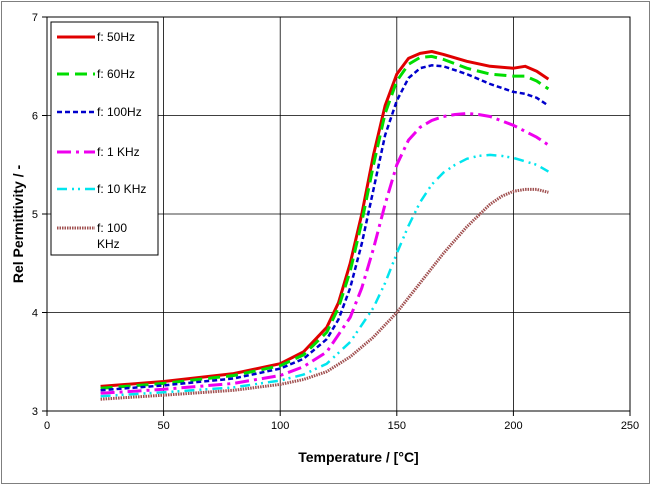  Describe the element at coordinates (35, 314) in the screenshot. I see `y-tick-label: 4` at that location.